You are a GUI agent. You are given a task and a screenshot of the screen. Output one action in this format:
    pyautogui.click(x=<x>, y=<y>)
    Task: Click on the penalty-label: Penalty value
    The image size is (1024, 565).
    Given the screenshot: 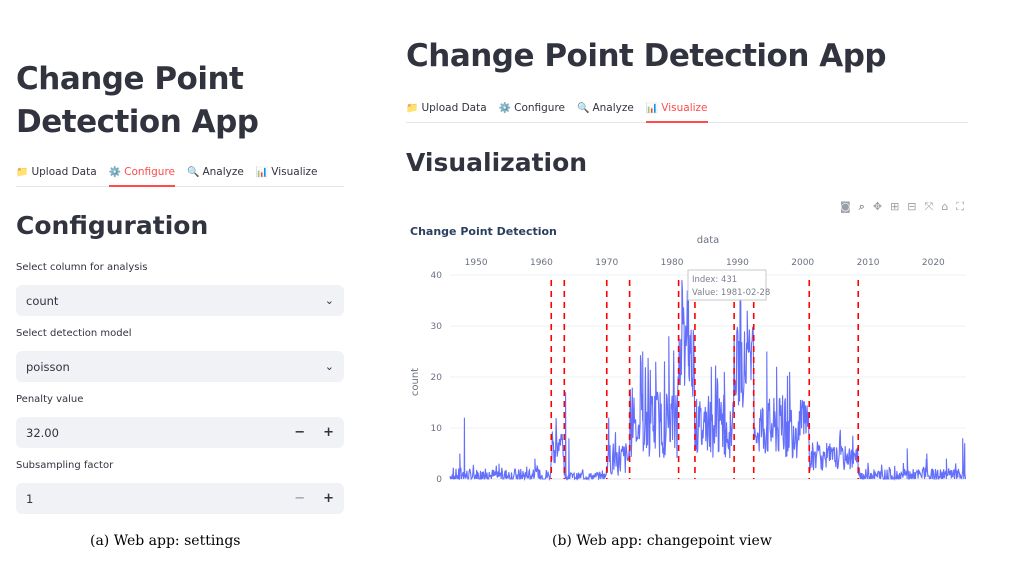 What is the action you would take?
    pyautogui.click(x=50, y=399)
    